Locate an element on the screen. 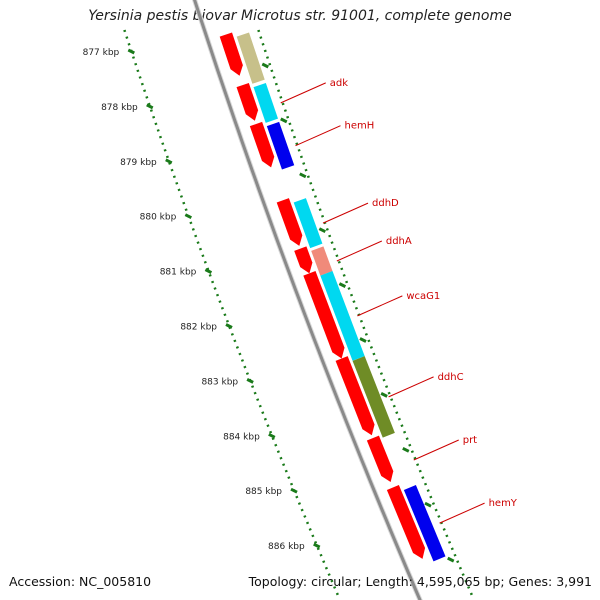  cds-arrow-partial is located at coordinates (231, 54).